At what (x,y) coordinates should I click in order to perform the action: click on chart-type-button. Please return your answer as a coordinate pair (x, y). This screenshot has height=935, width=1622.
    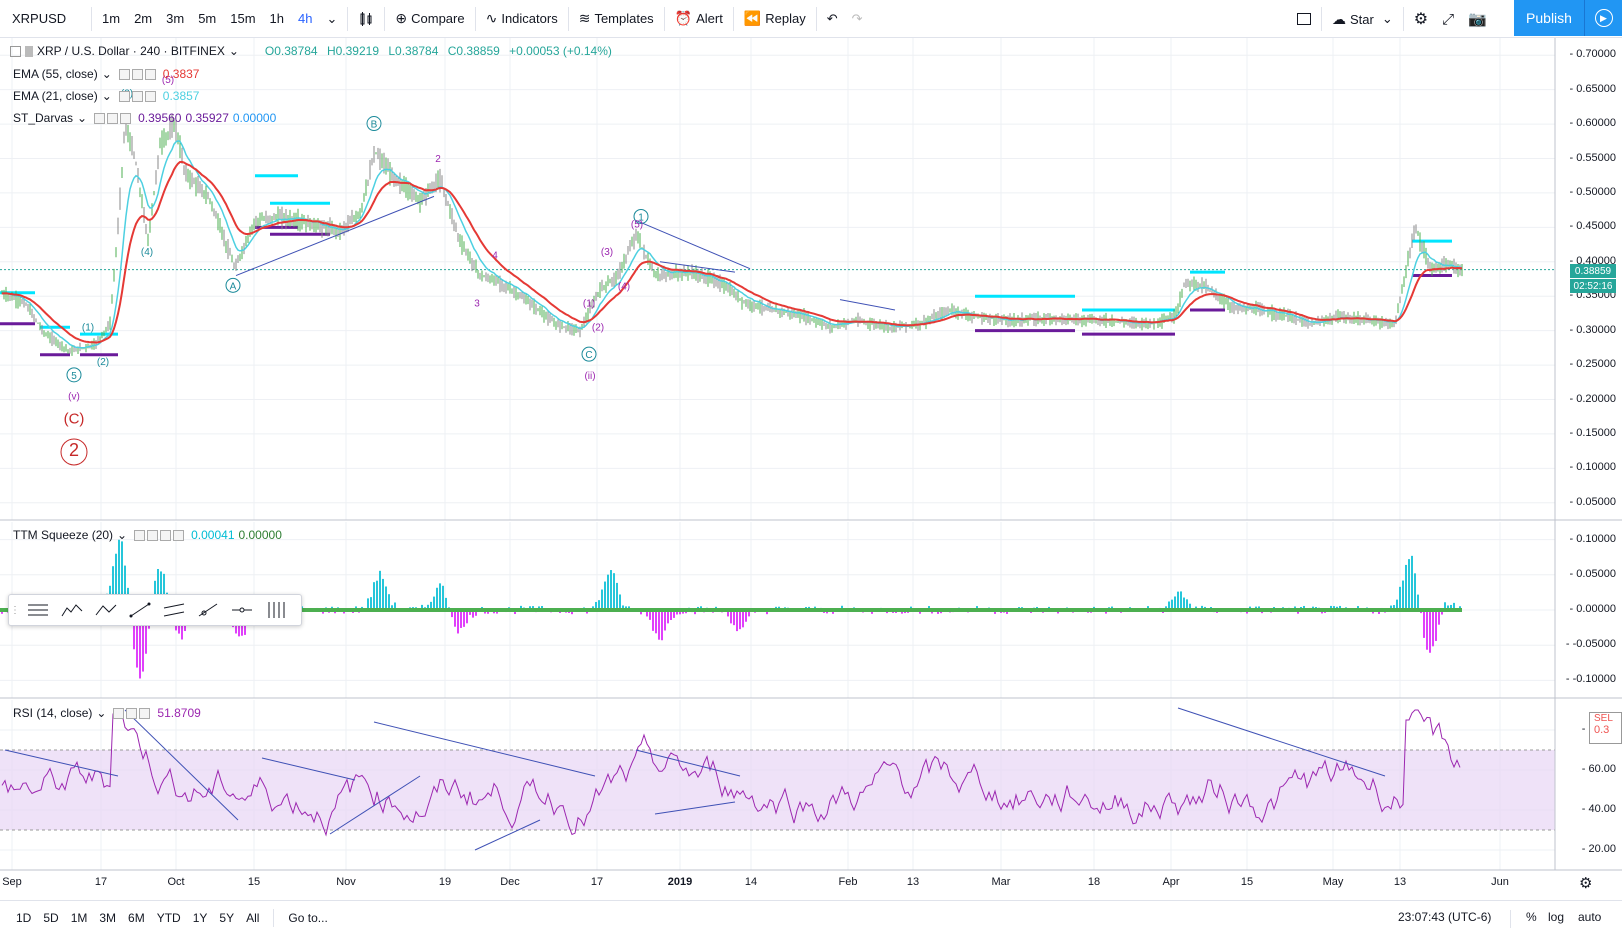
    Looking at the image, I should click on (366, 19).